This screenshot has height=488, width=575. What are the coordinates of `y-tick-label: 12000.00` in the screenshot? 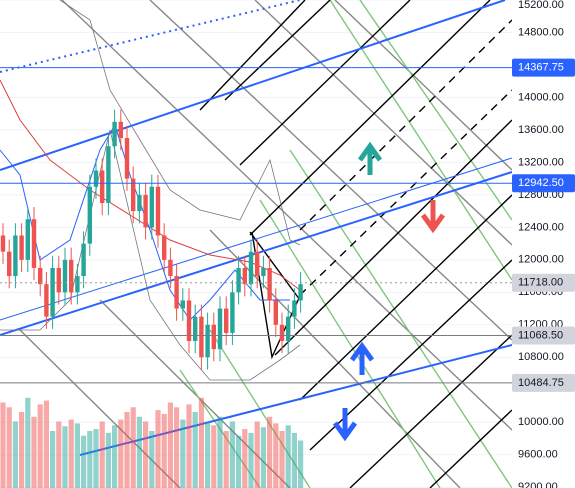 It's located at (541, 260).